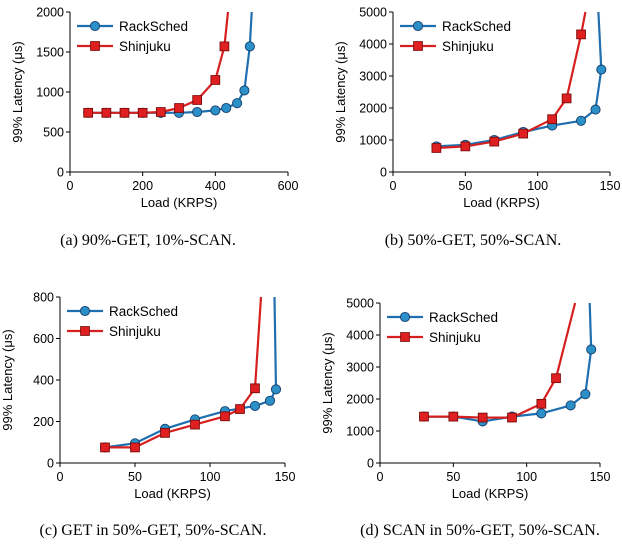  I want to click on figure-caption: (d) SCAN in 50%-GET, 50%-SCAN., so click(480, 530).